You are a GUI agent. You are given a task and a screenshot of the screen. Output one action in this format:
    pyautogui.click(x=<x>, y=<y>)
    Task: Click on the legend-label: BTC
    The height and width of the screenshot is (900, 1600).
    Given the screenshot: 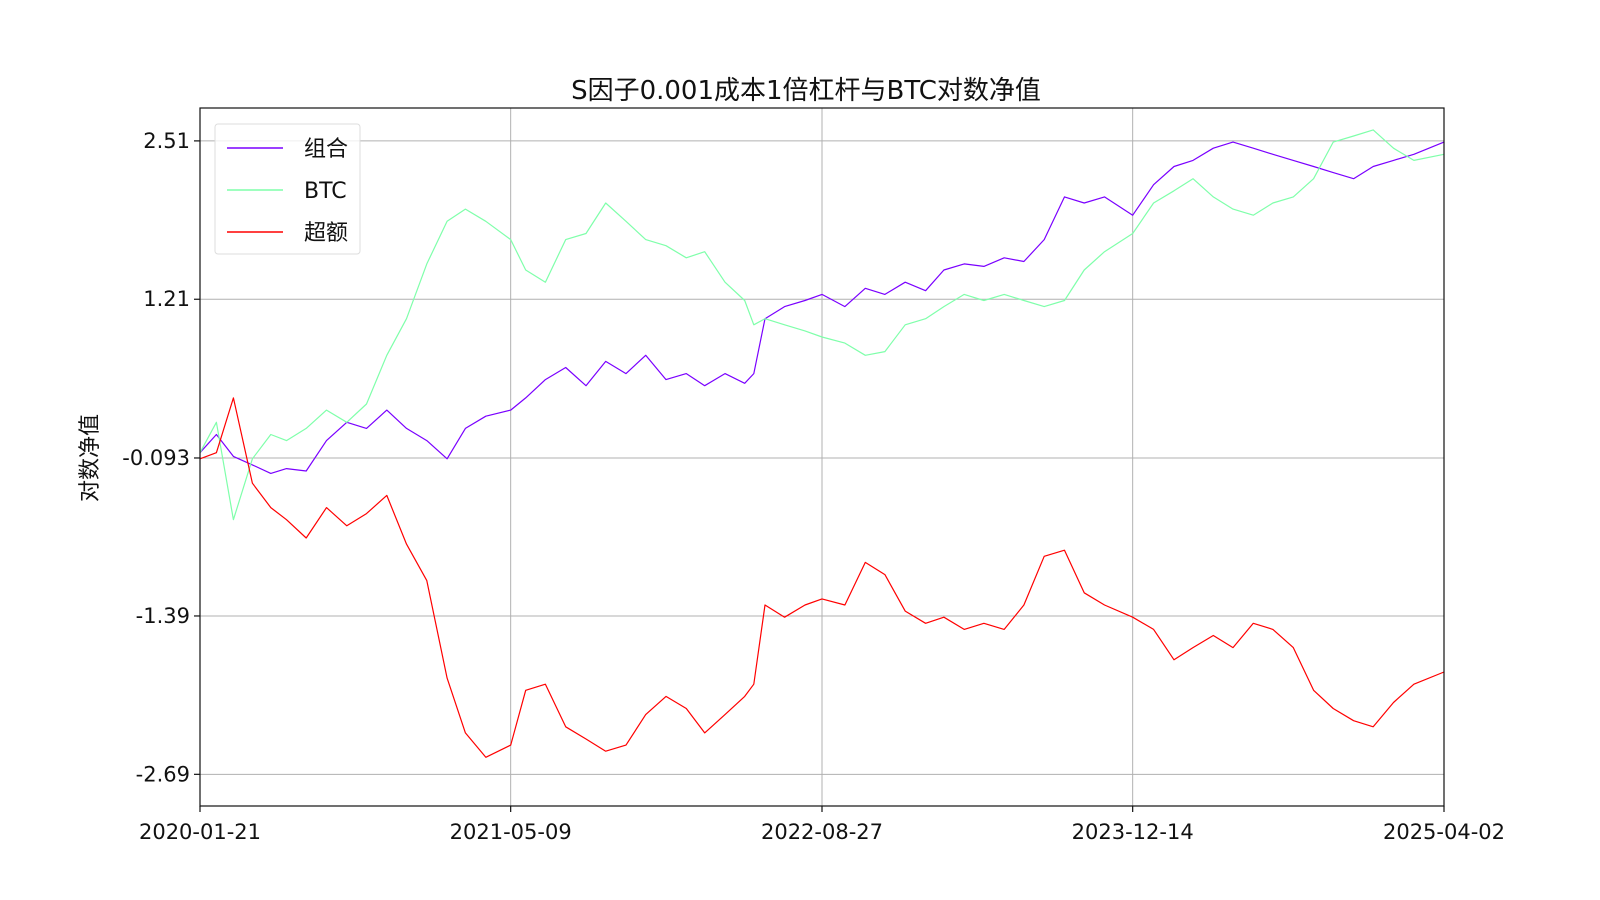 What is the action you would take?
    pyautogui.click(x=325, y=191)
    